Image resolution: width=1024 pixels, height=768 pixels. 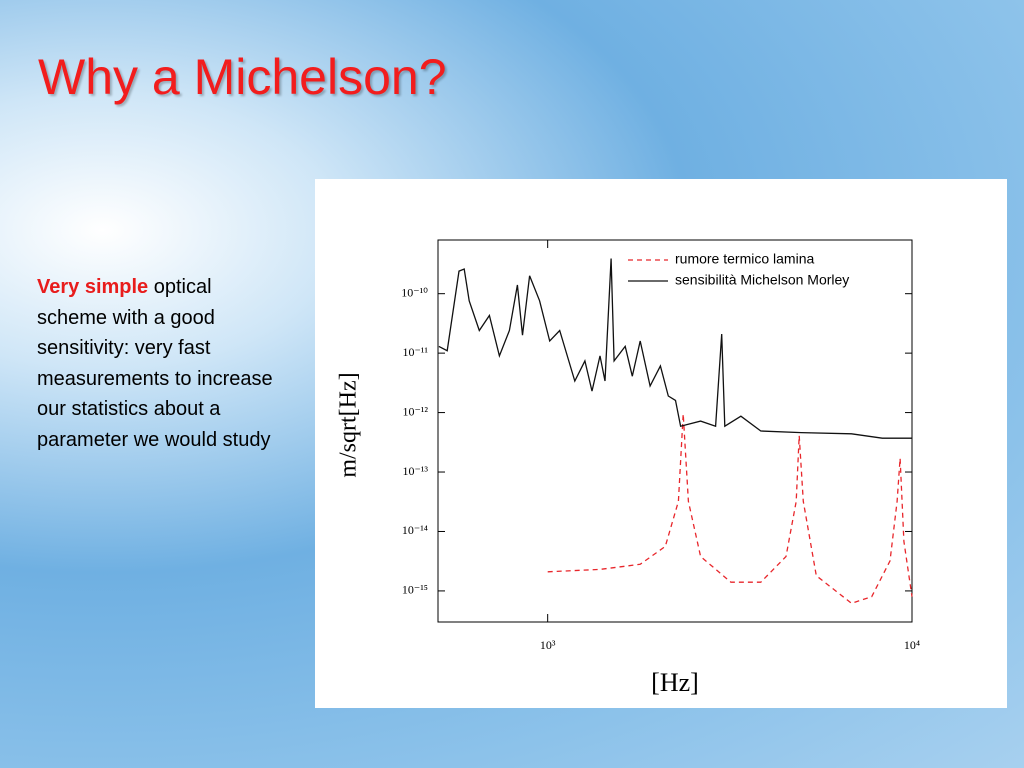 What do you see at coordinates (548, 645) in the screenshot?
I see `x-tick-label: 10³` at bounding box center [548, 645].